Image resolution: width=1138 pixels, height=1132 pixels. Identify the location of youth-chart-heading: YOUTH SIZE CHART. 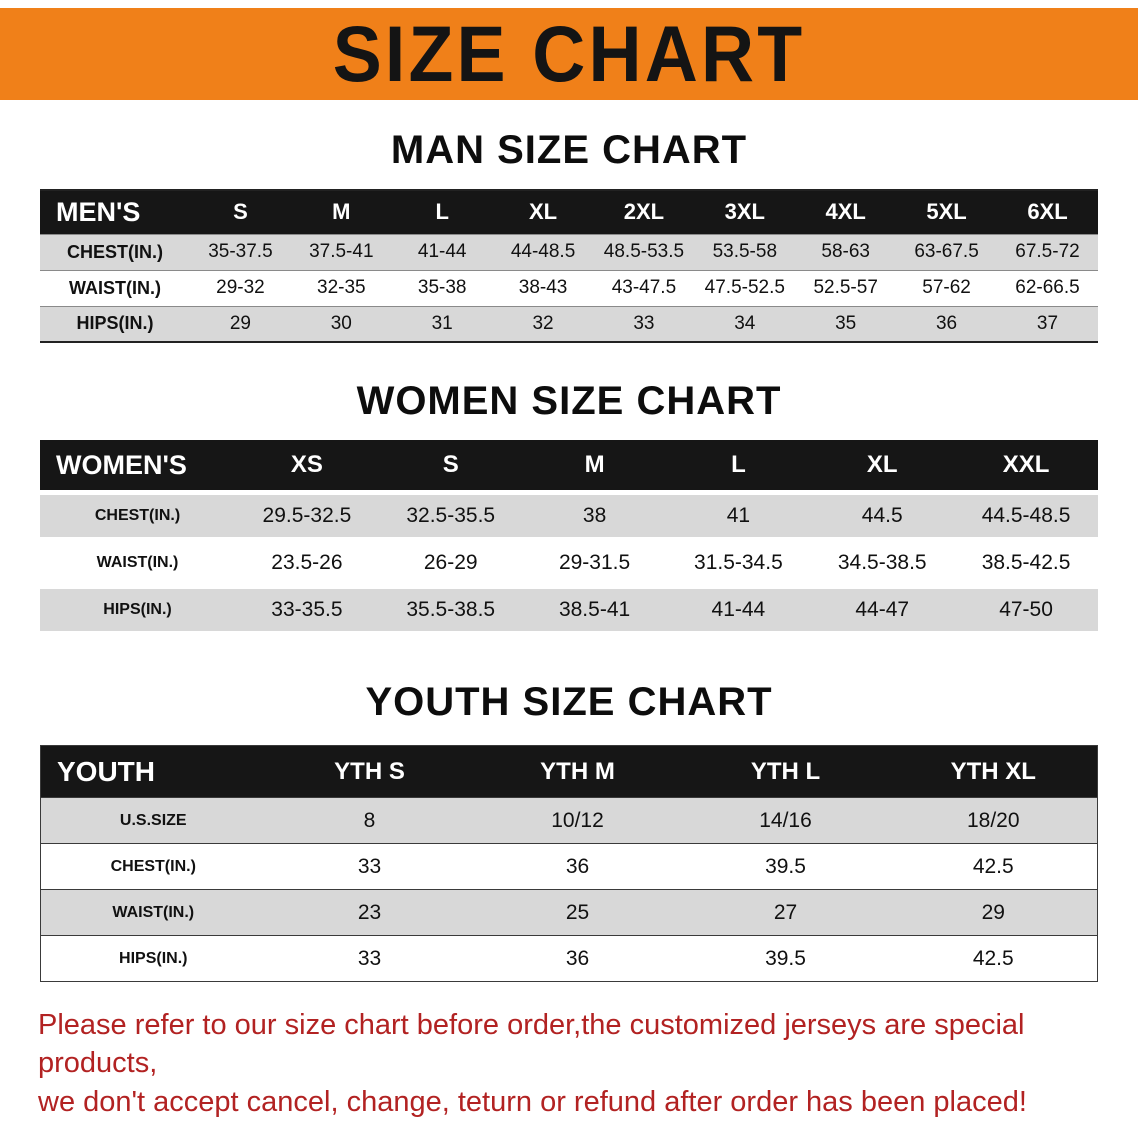
(569, 702).